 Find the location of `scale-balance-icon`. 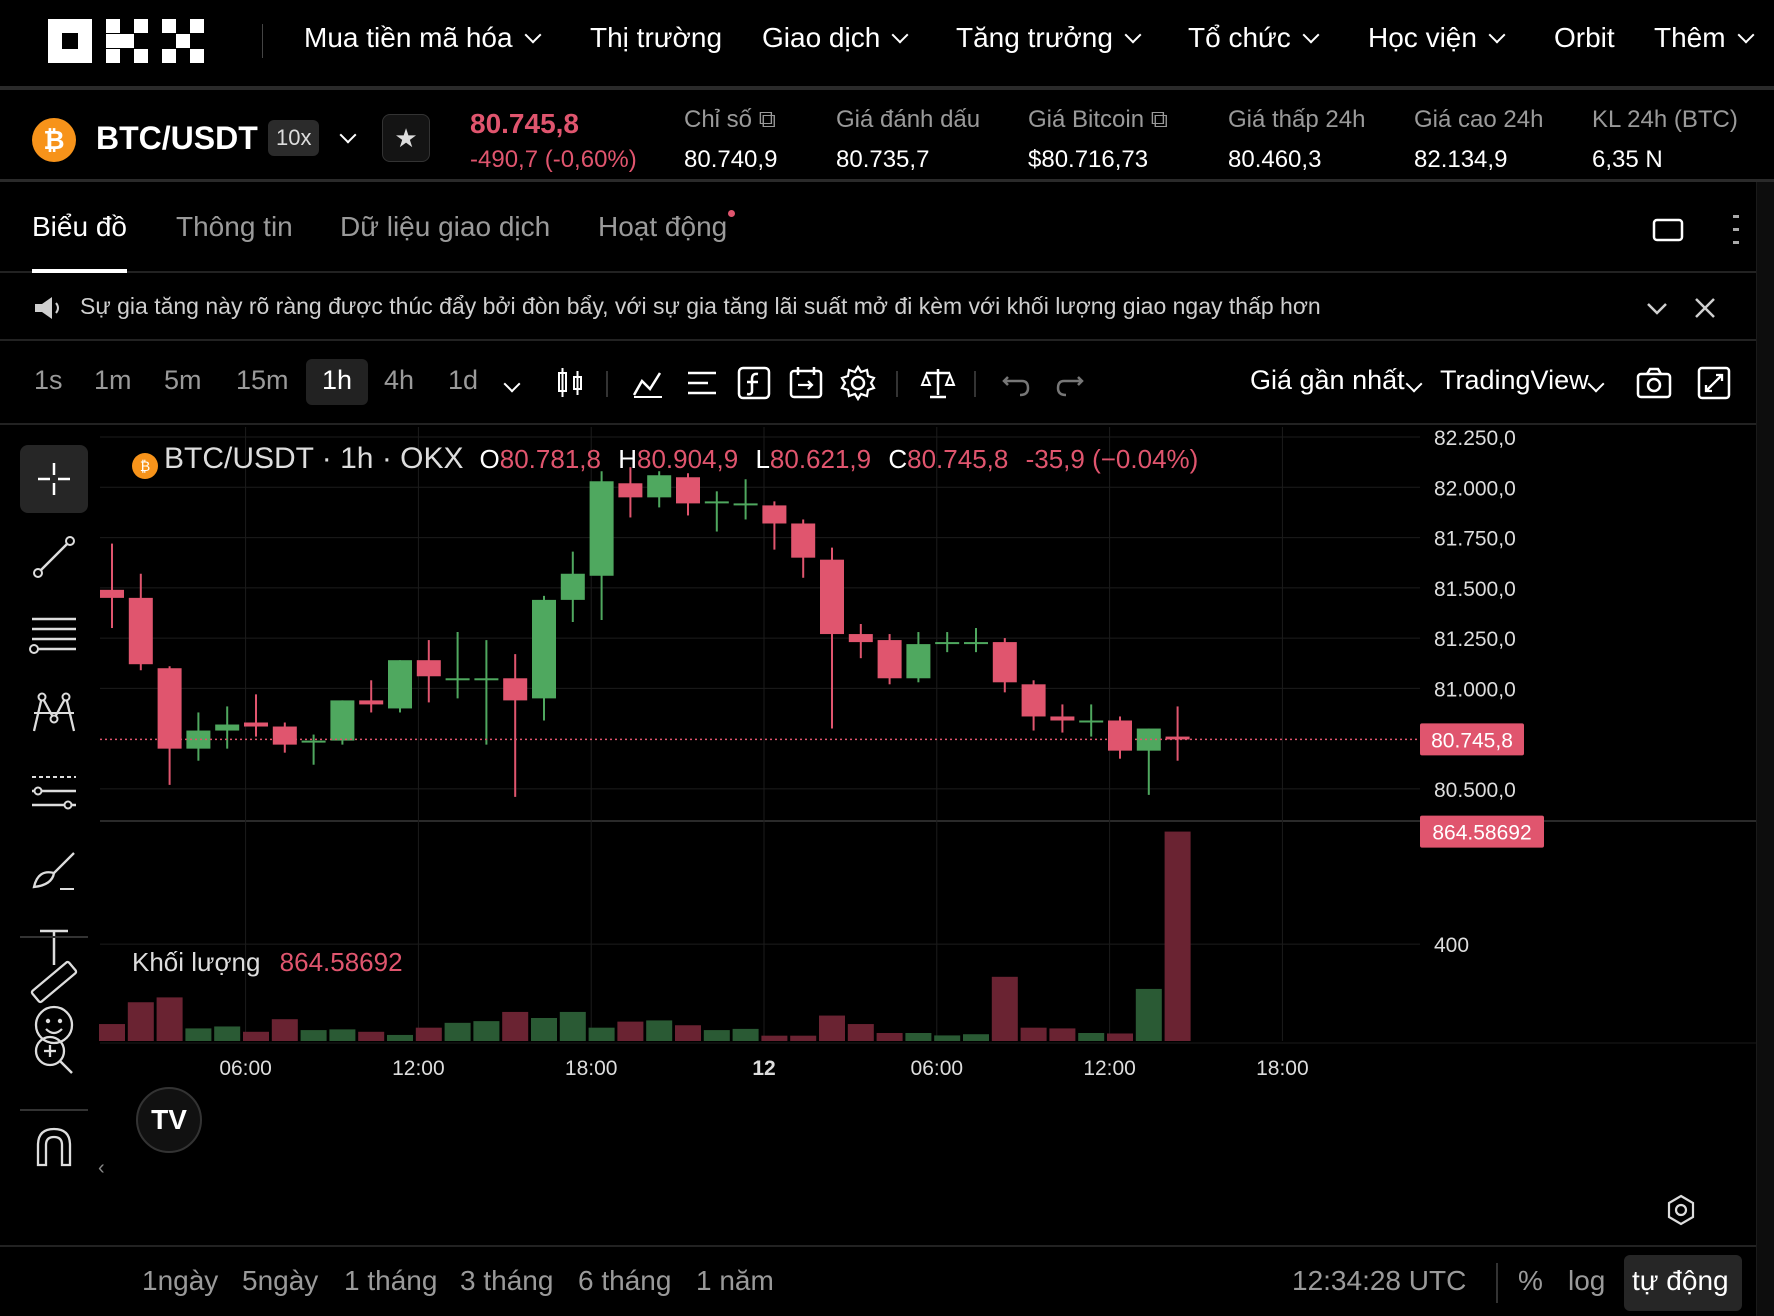

scale-balance-icon is located at coordinates (938, 383).